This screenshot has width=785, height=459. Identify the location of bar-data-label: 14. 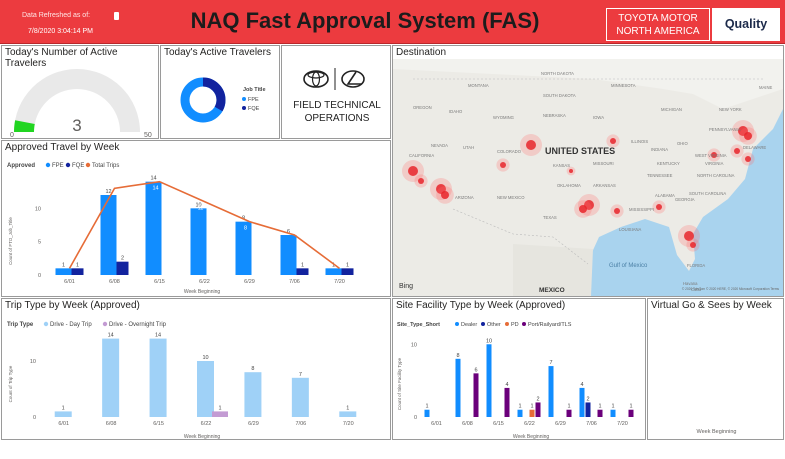
(111, 336).